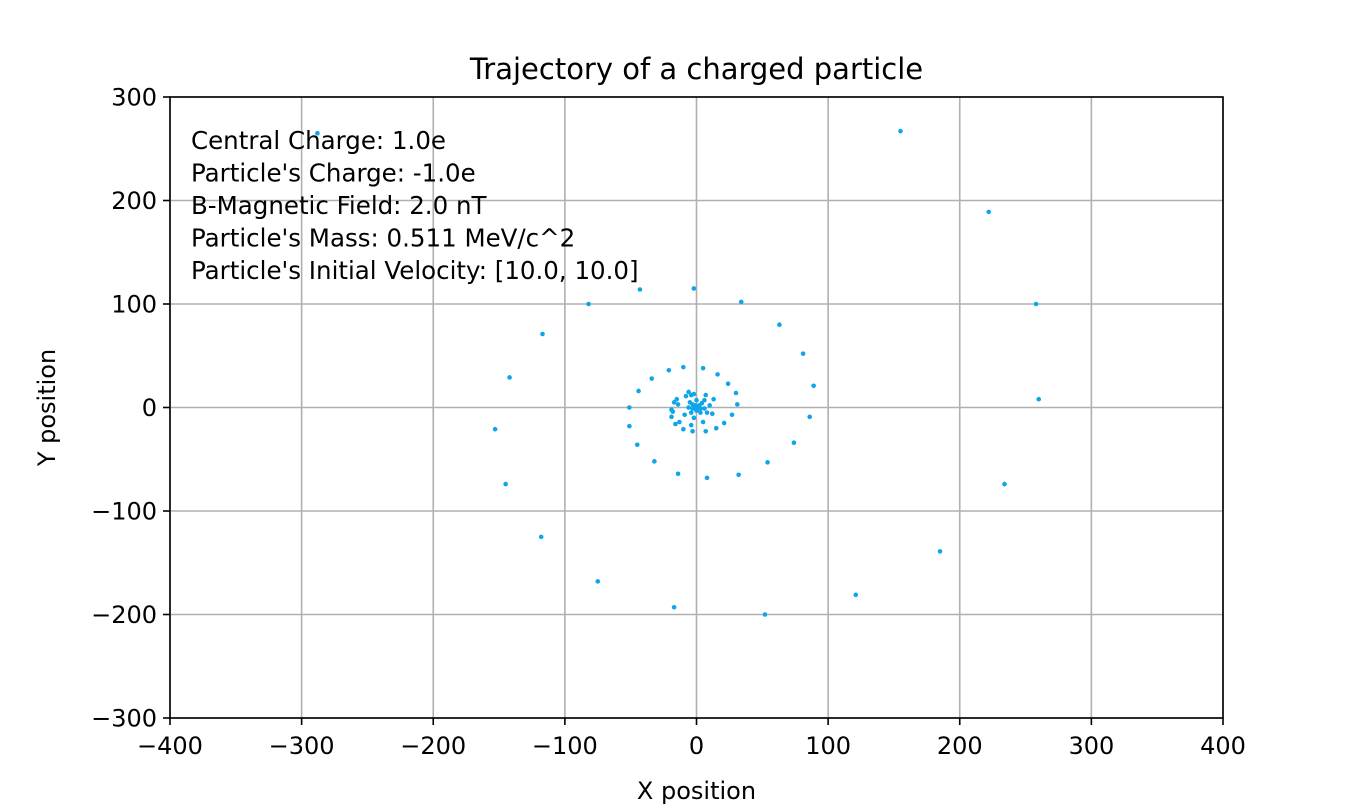 The width and height of the screenshot is (1360, 807). Describe the element at coordinates (960, 746) in the screenshot. I see `x-tick-label: 200` at that location.